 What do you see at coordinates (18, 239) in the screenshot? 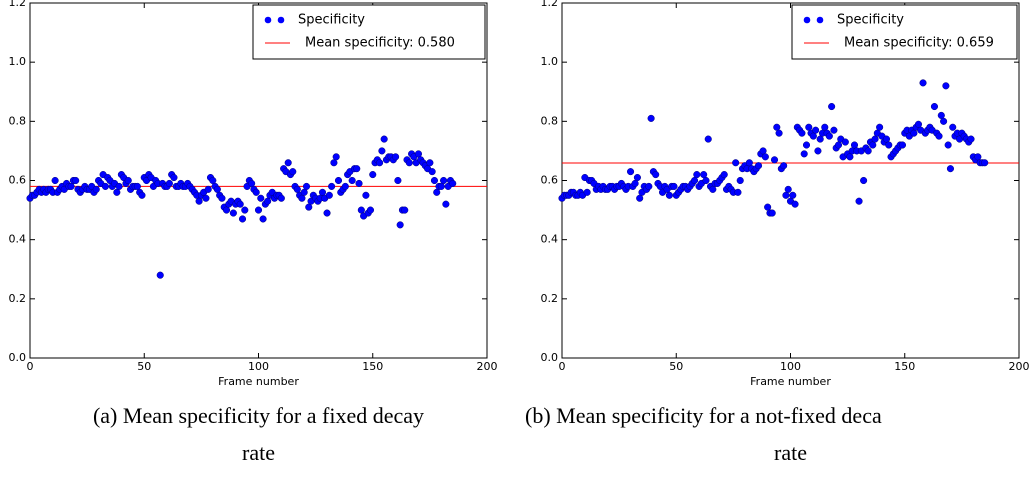
I see `y-tick-label: 0.4` at bounding box center [18, 239].